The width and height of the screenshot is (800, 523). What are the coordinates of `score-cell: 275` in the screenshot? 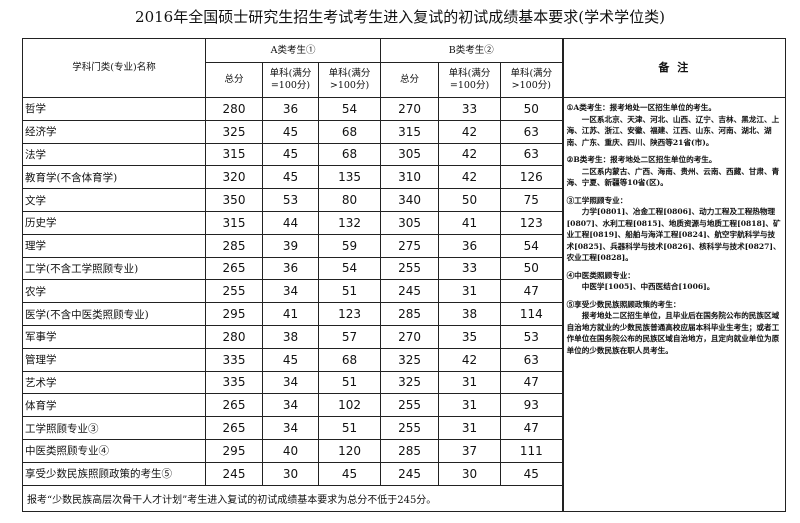 It's located at (410, 245).